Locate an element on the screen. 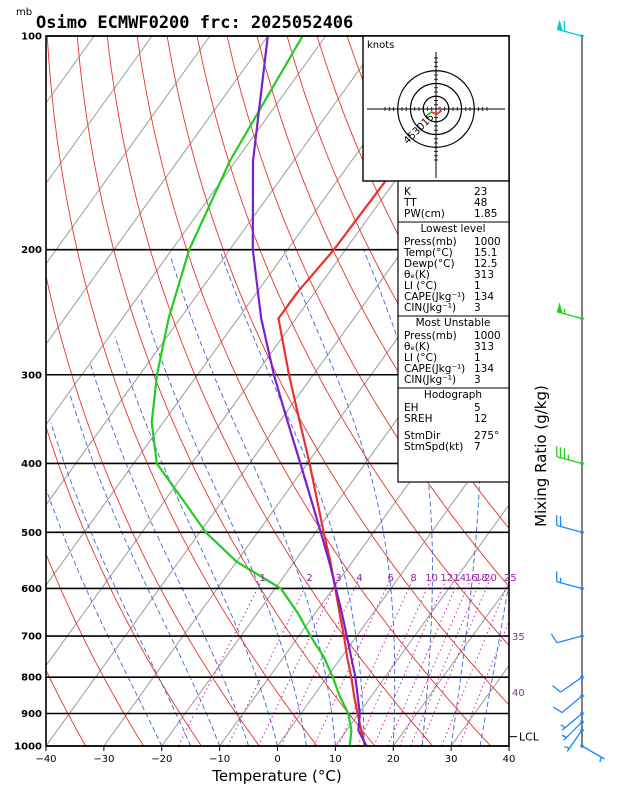 The image size is (618, 804). hodograph-param-value: 12 is located at coordinates (480, 419).